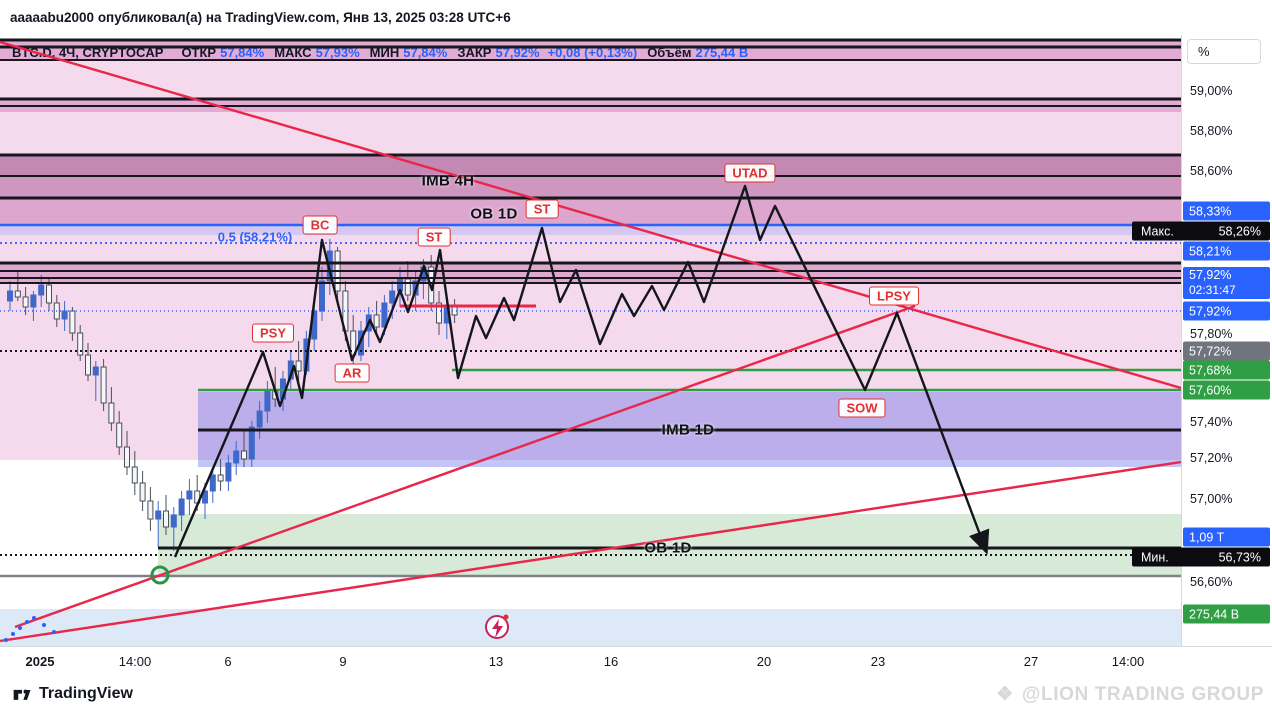  Describe the element at coordinates (343, 661) in the screenshot. I see `time-tick: 9` at that location.